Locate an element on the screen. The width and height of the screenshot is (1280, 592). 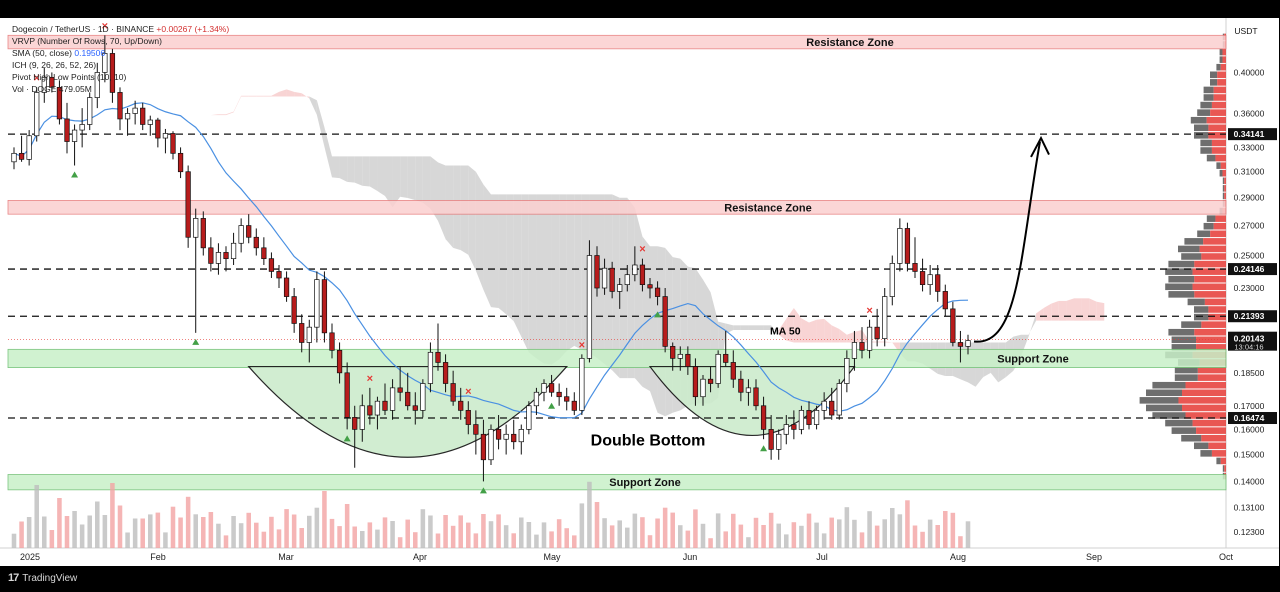
pivot-high-marker: × is located at coordinates (36, 78).